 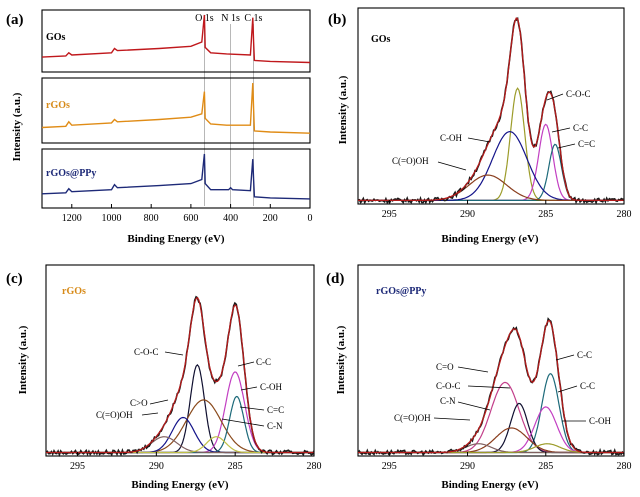 I want to click on panel-b-label-c-o-c: C-O-C, so click(x=578, y=94).